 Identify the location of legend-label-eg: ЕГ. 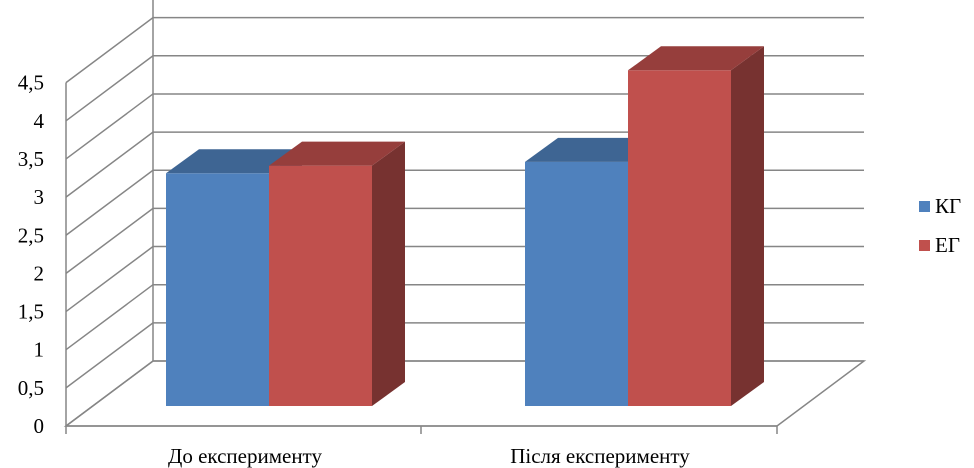
(947, 245).